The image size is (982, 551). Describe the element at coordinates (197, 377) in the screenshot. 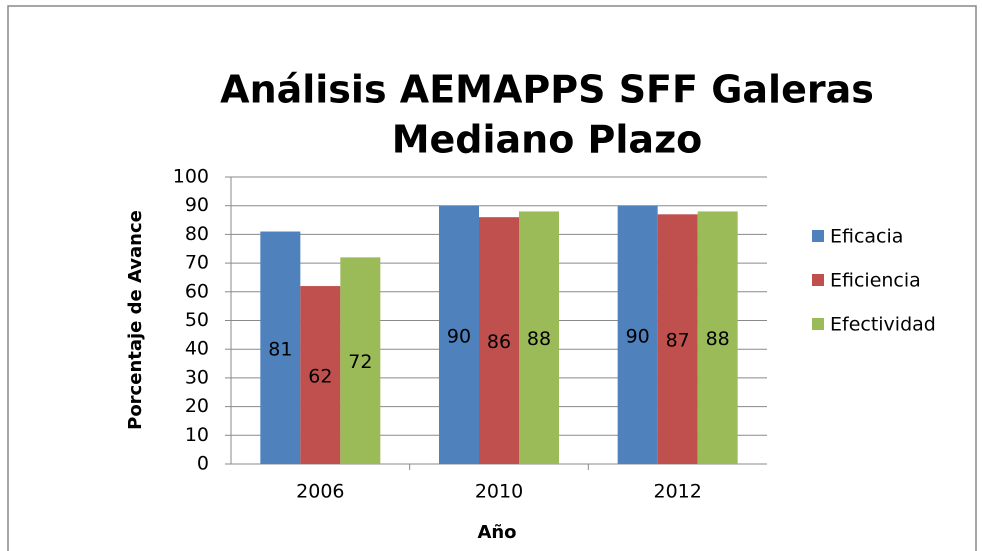

I see `y-tick-label: 30` at that location.